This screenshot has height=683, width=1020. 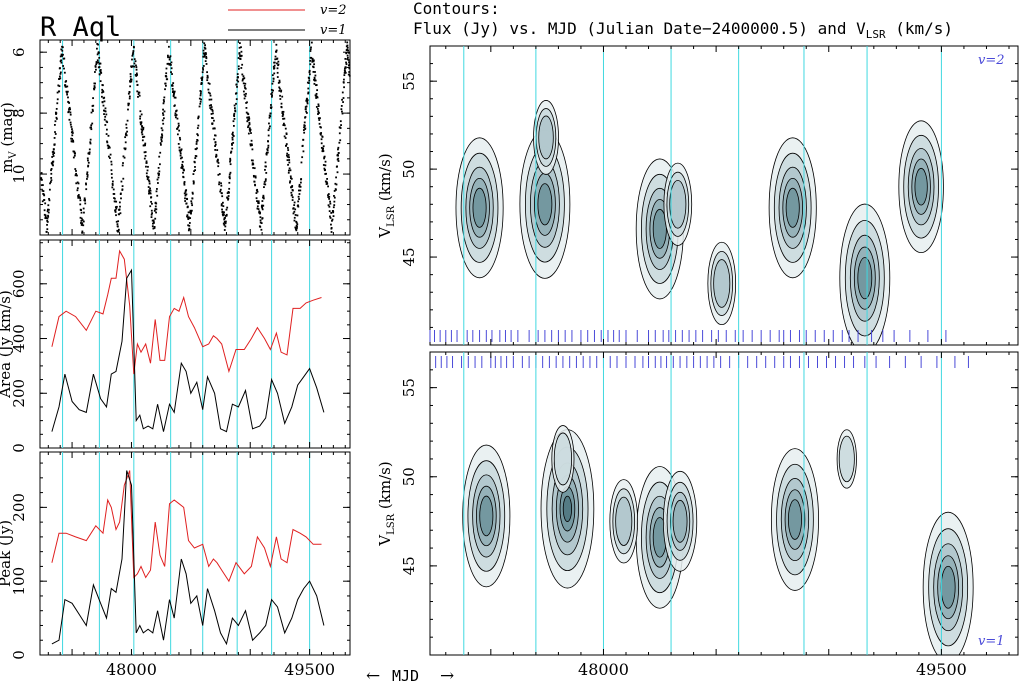 What do you see at coordinates (391, 215) in the screenshot?
I see `y-label-sub: LSR` at bounding box center [391, 215].